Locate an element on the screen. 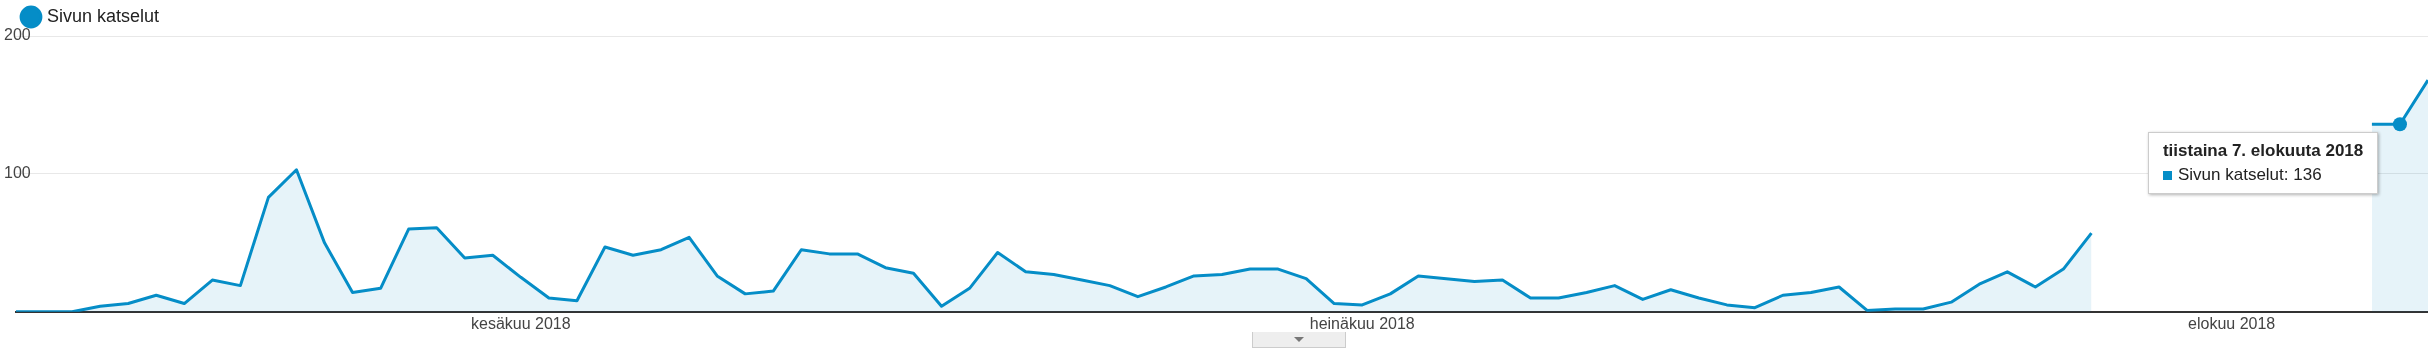  annotation: tiistaina 7. elokuuta 2018 is located at coordinates (2263, 151).